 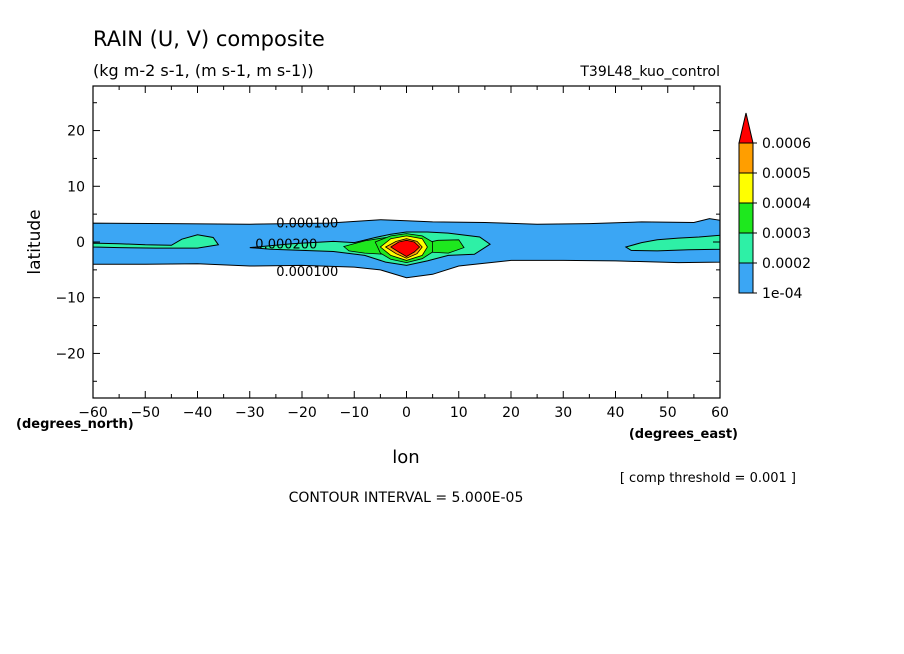 I want to click on x-tick-label: 40, so click(x=616, y=413).